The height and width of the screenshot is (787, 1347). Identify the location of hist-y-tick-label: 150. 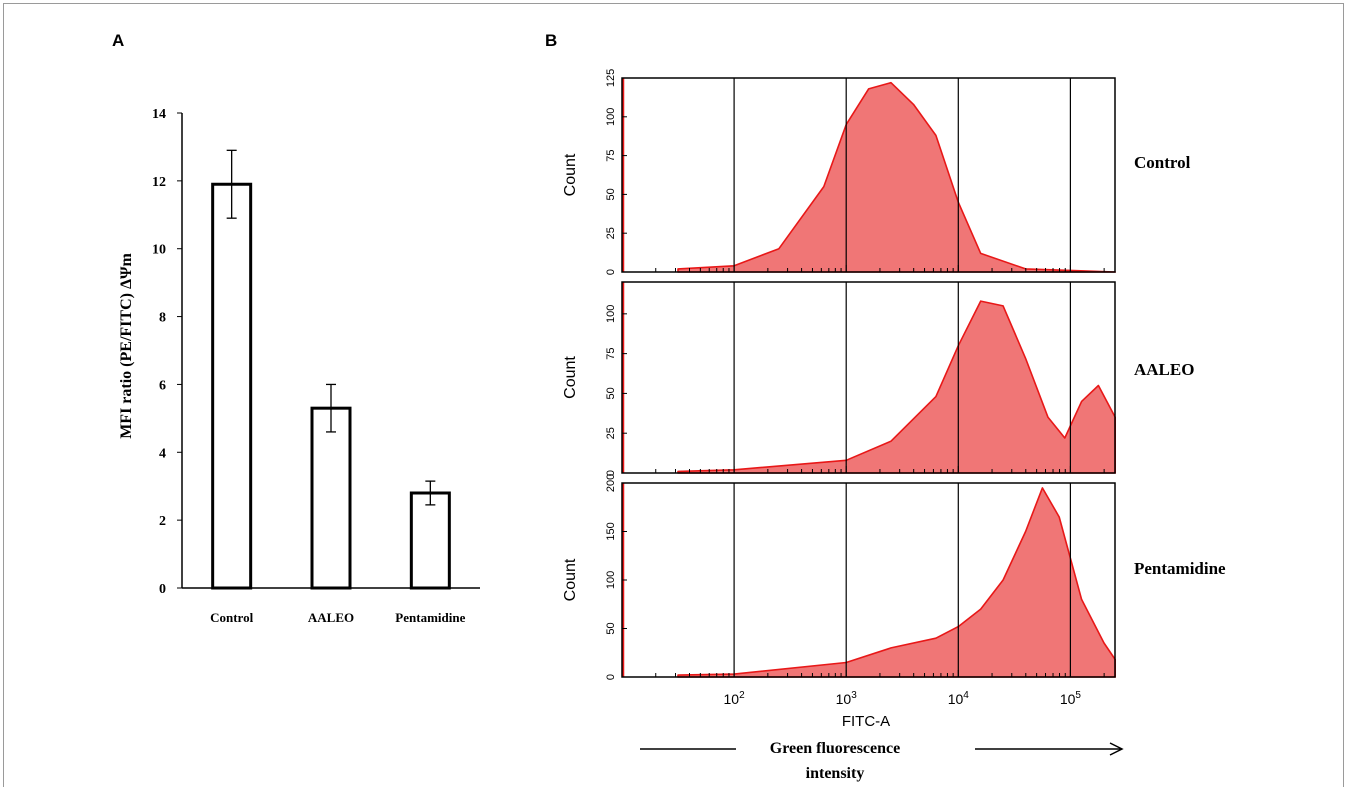
(611, 531).